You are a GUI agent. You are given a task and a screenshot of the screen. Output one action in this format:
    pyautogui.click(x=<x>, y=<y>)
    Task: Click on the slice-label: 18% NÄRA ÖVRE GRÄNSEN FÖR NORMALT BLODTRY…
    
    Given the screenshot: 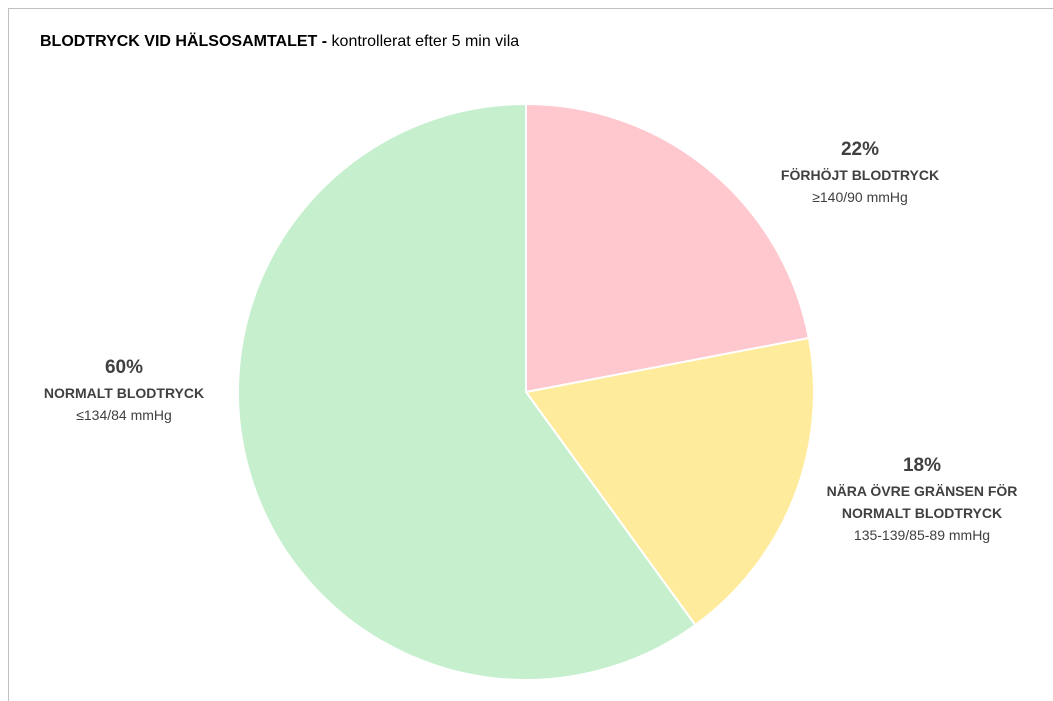 What is the action you would take?
    pyautogui.click(x=922, y=499)
    